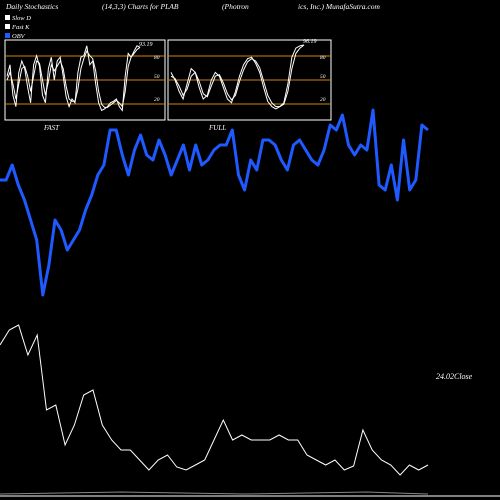 The width and height of the screenshot is (500, 500). Describe the element at coordinates (323, 77) in the screenshot. I see `panel-full-label-50: 50` at that location.